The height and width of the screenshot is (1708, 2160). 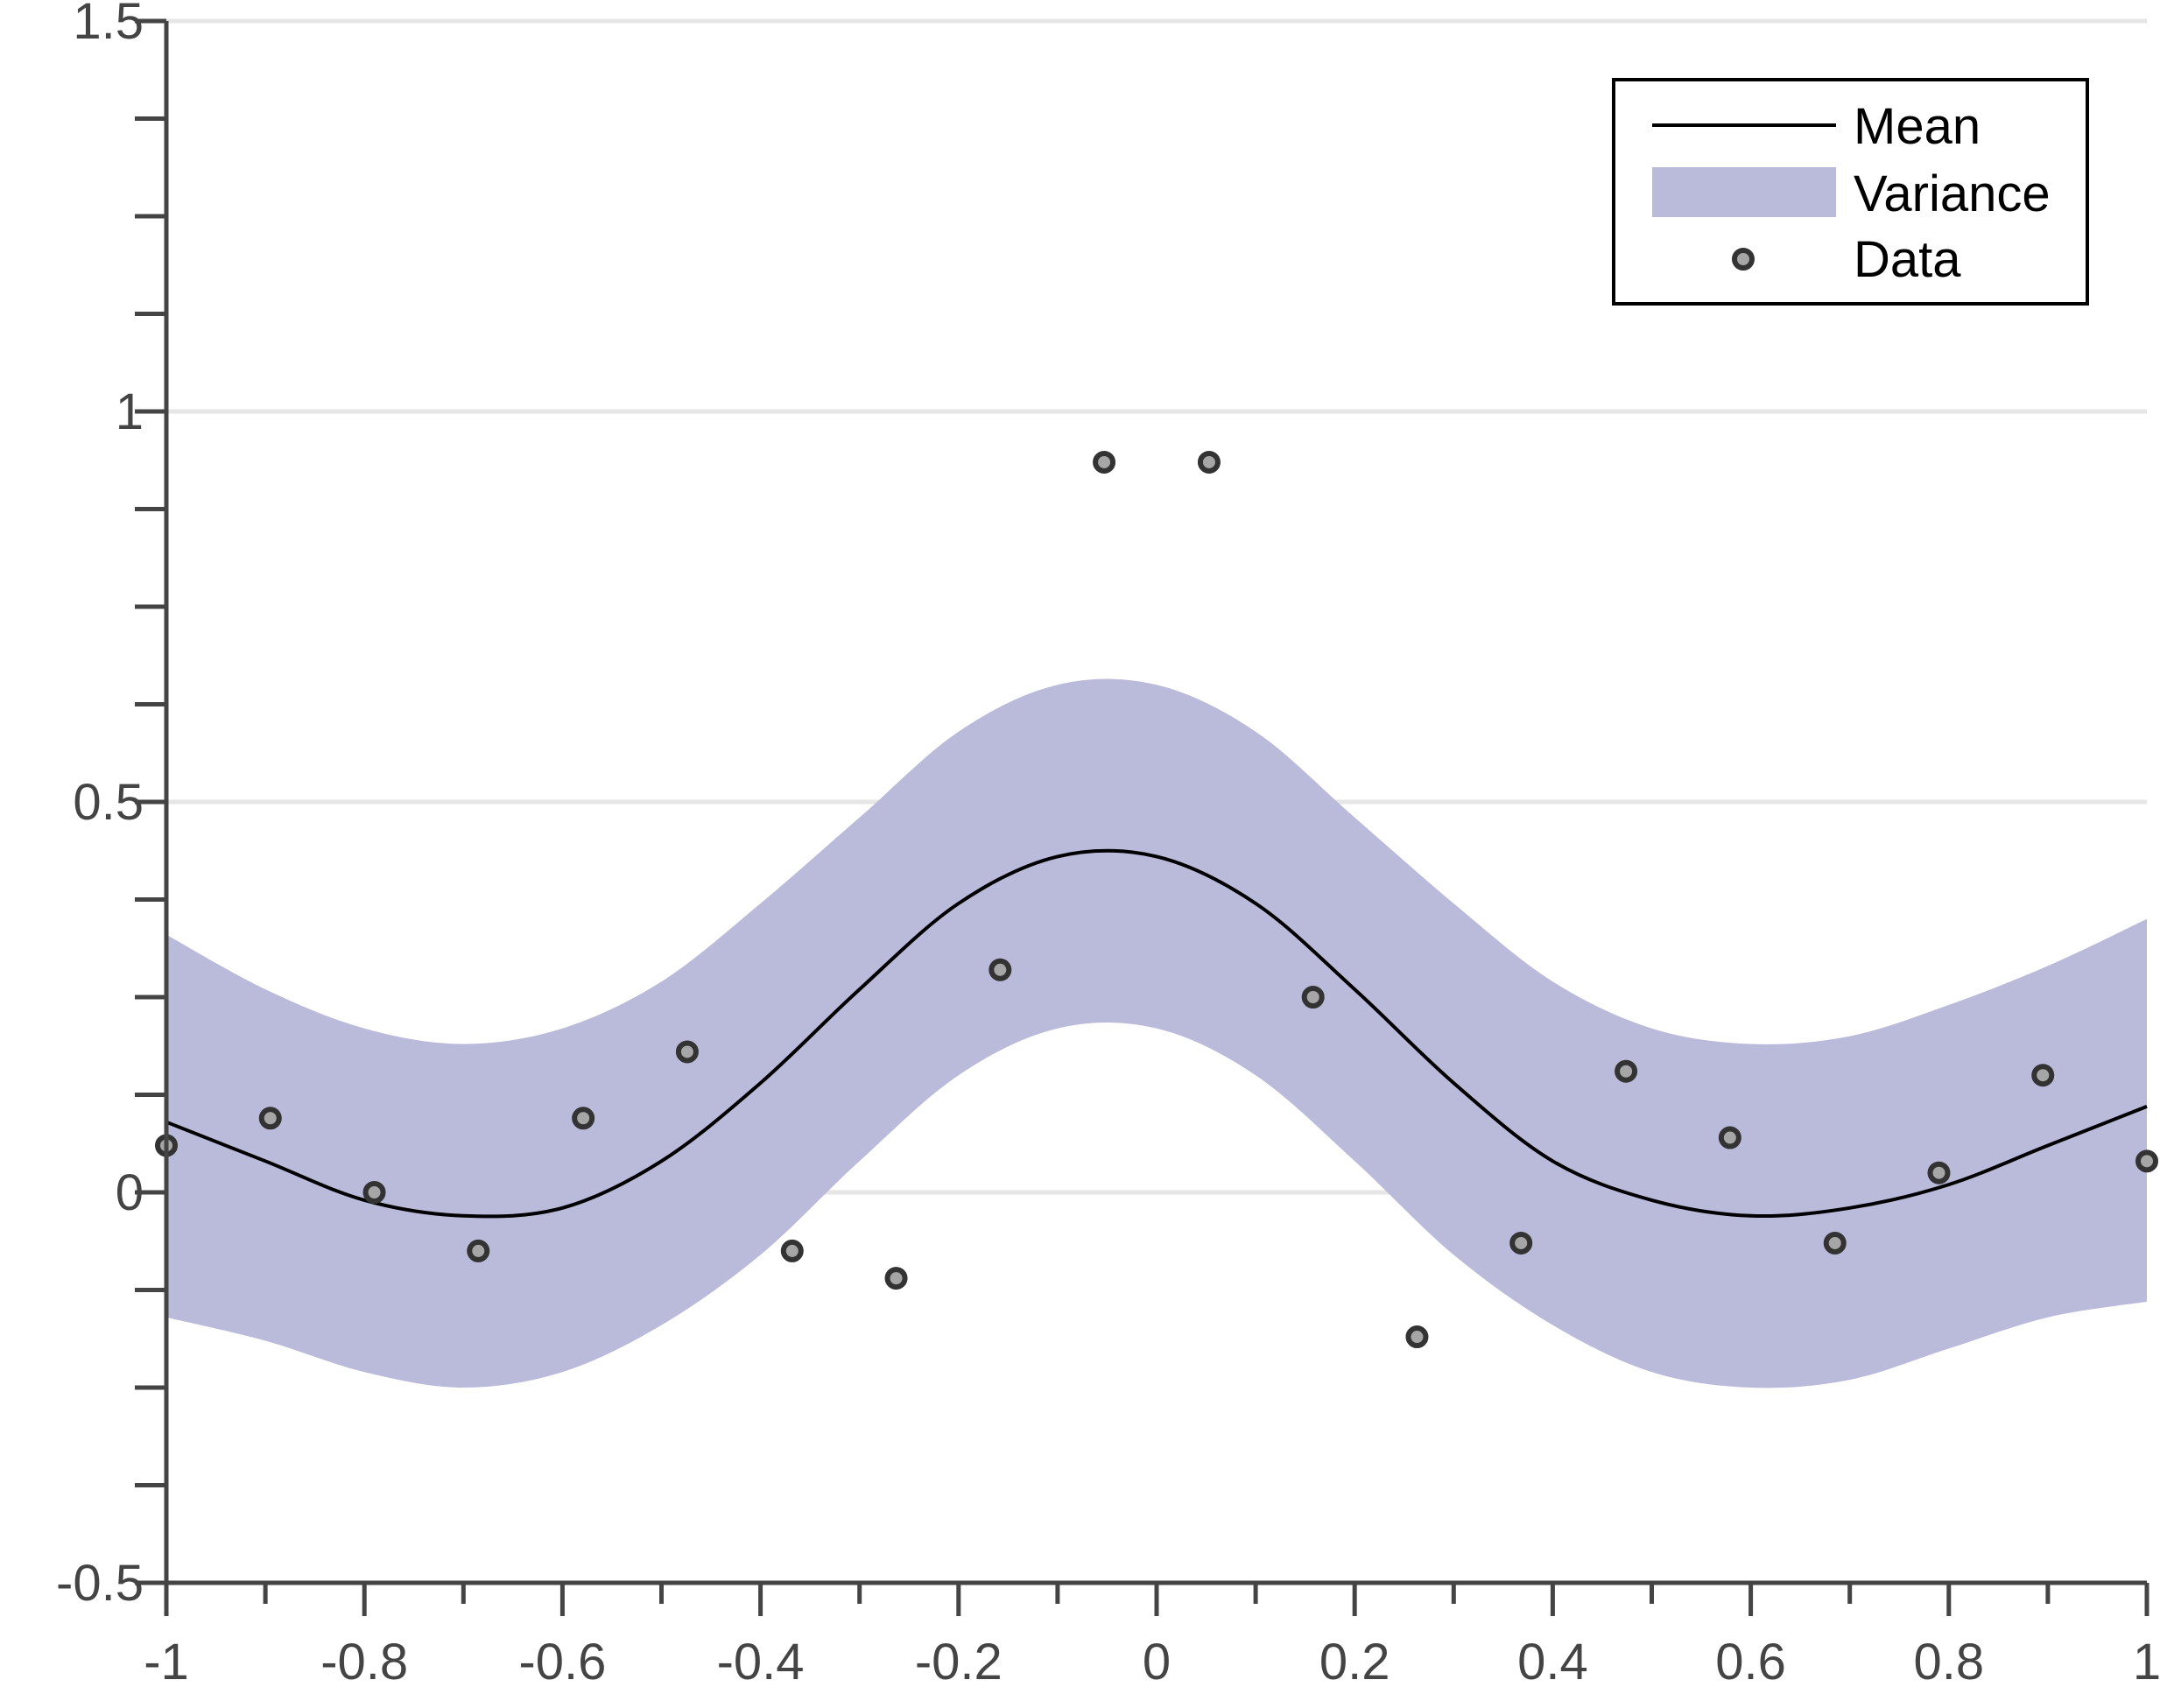 I want to click on x-tick-label-10: 1, so click(x=2146, y=1662).